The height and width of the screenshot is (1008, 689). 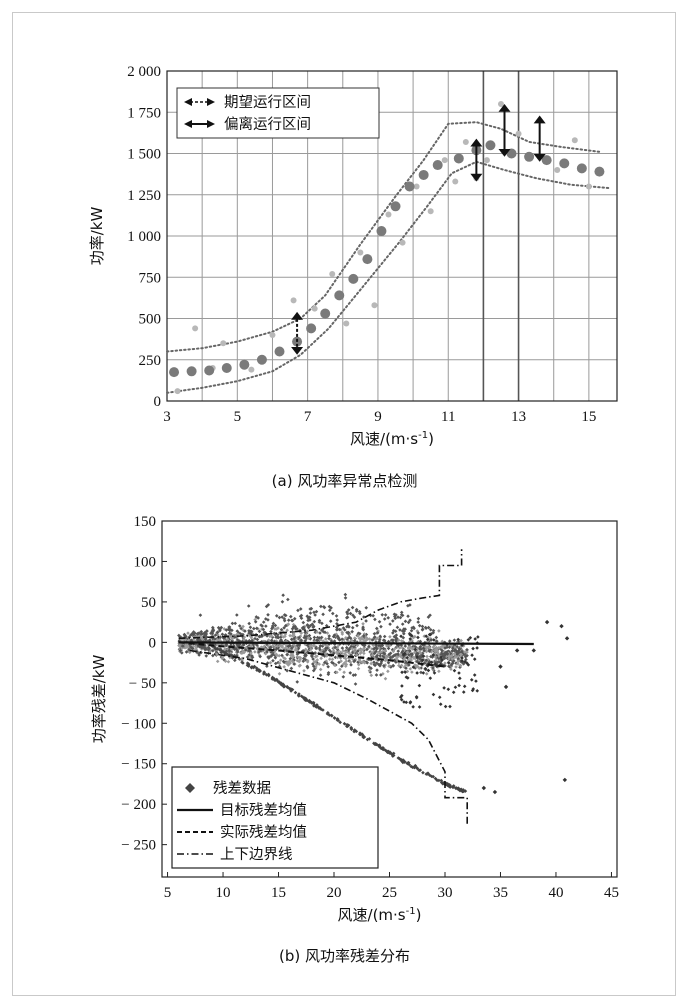 What do you see at coordinates (188, 102) in the screenshot?
I see `legend-arrow-head` at bounding box center [188, 102].